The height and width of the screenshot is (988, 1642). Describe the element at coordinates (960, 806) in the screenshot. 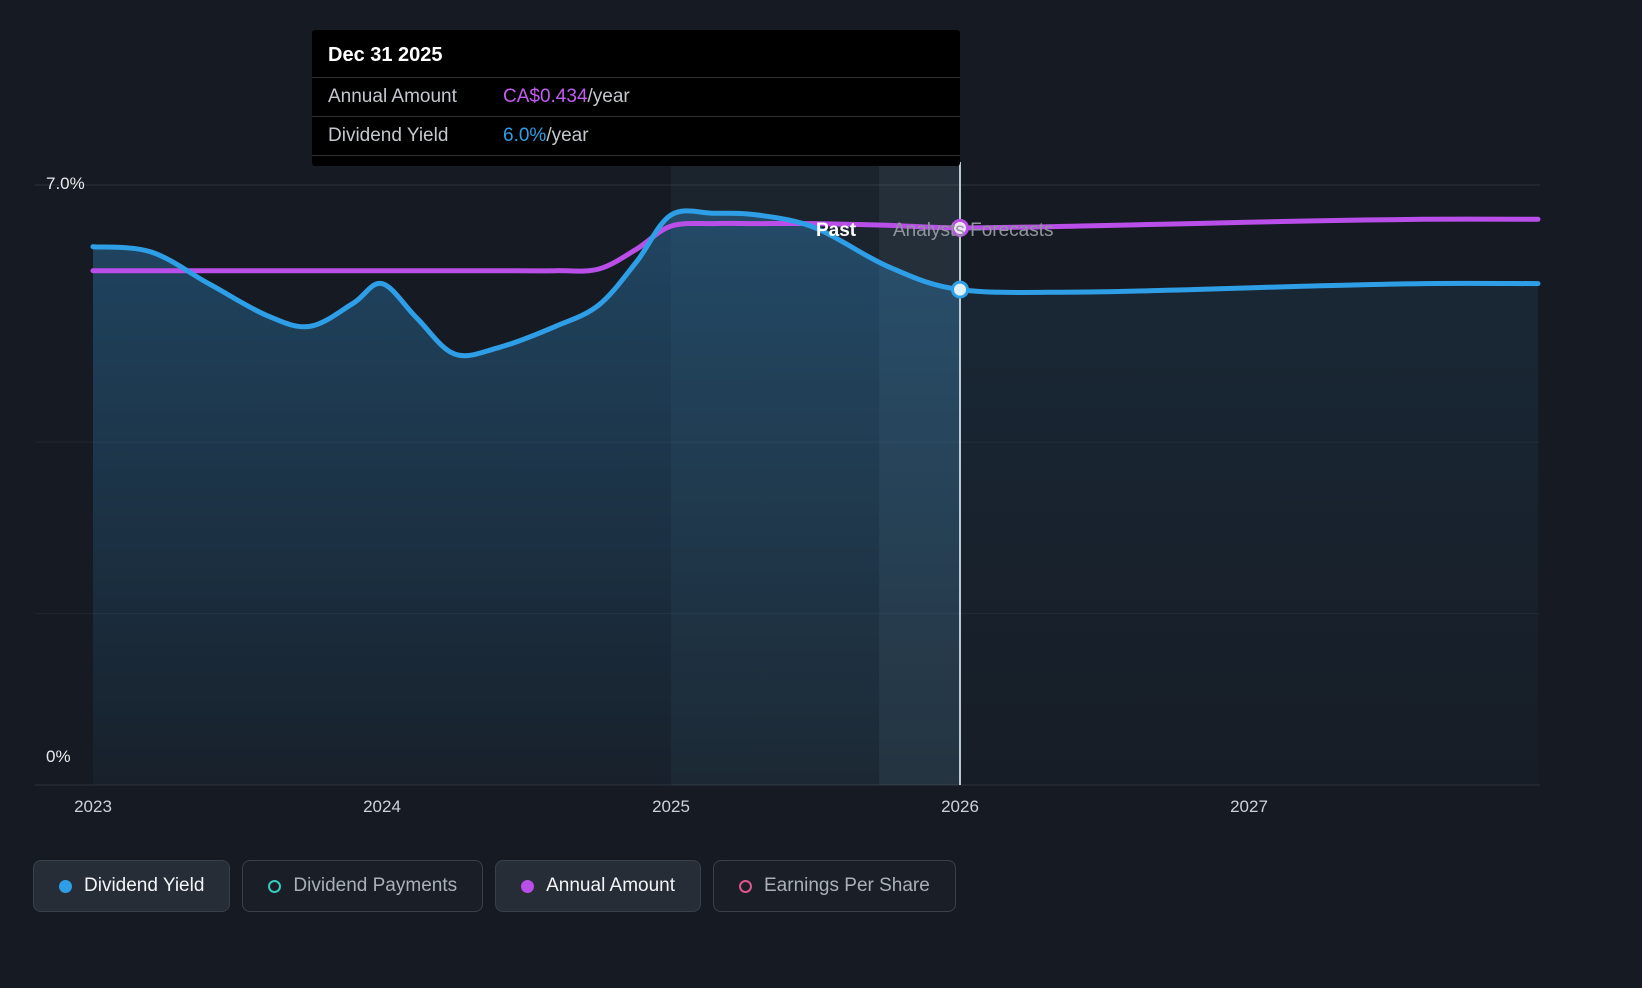

I see `x-tick-label: 2026` at that location.